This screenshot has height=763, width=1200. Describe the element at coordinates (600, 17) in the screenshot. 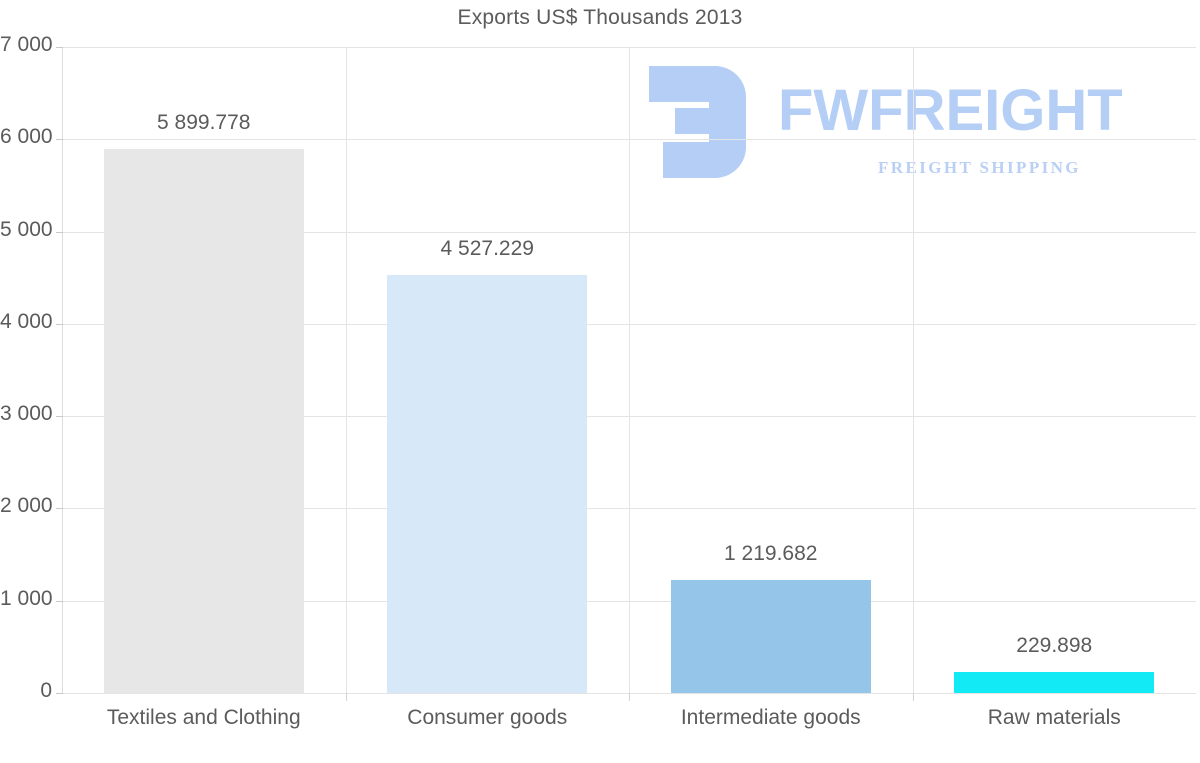

I see `chart-title: Exports US$ Thousands 2013` at that location.